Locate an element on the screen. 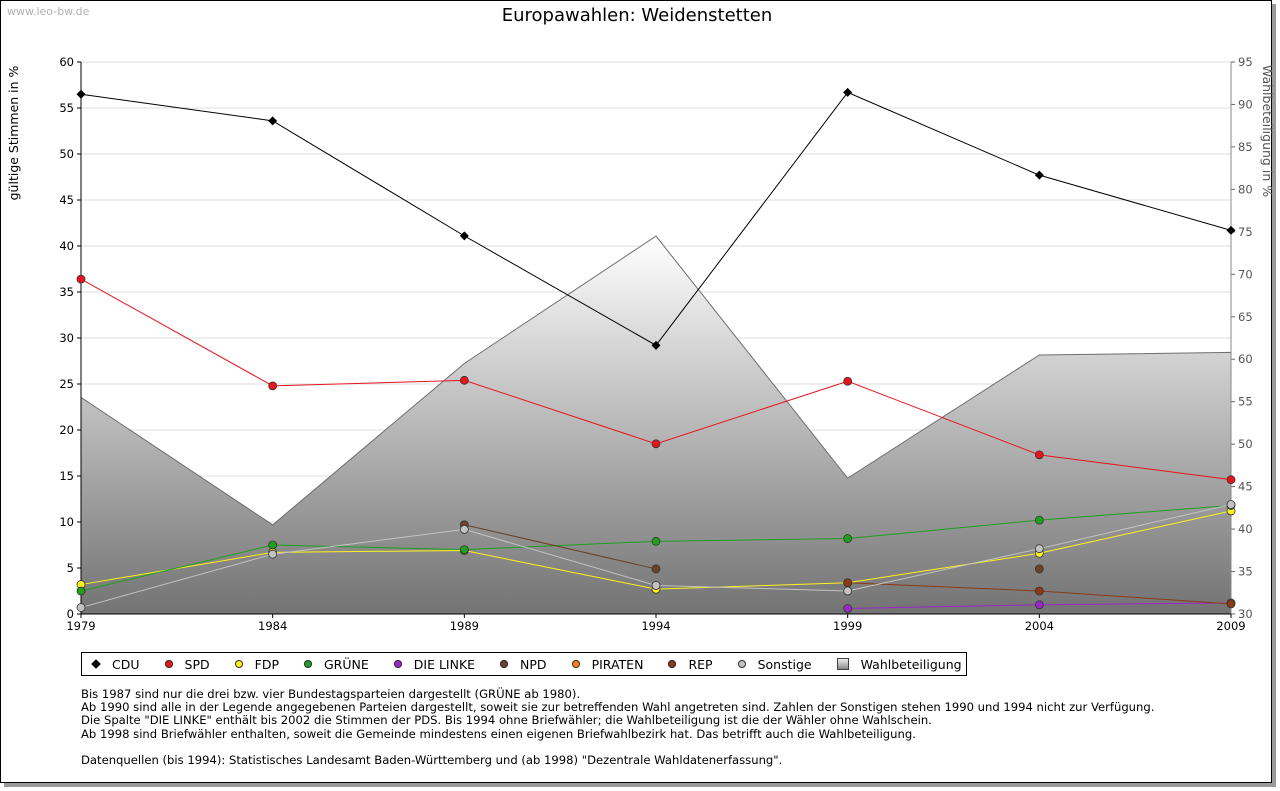  legend-label: FDP is located at coordinates (266, 664).